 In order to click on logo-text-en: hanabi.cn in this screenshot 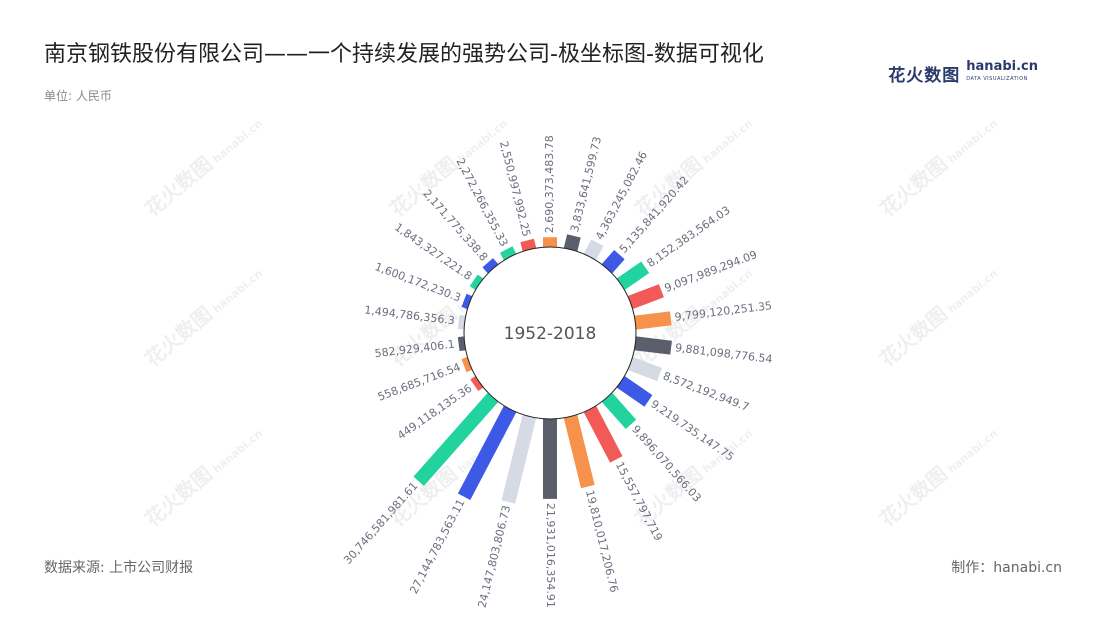, I will do `click(1002, 66)`.